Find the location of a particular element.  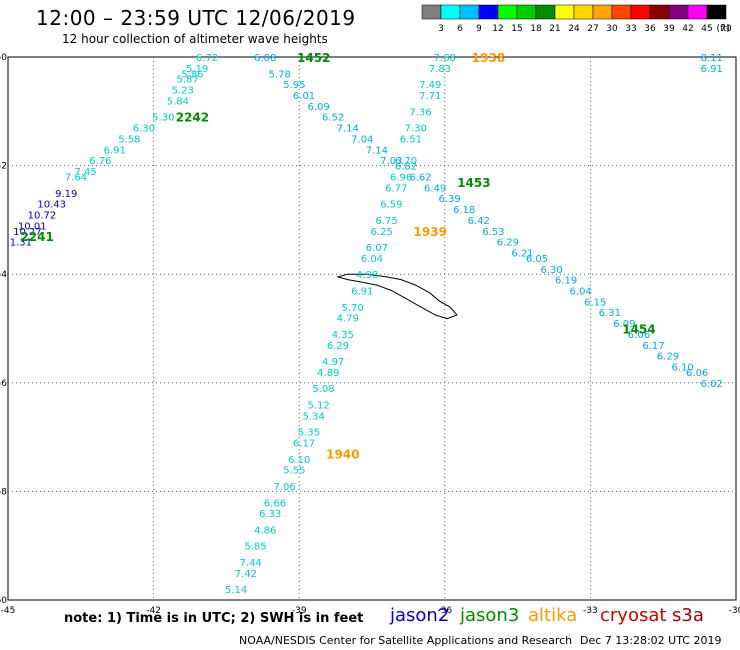

legend-tick-label: 42 is located at coordinates (687, 29).